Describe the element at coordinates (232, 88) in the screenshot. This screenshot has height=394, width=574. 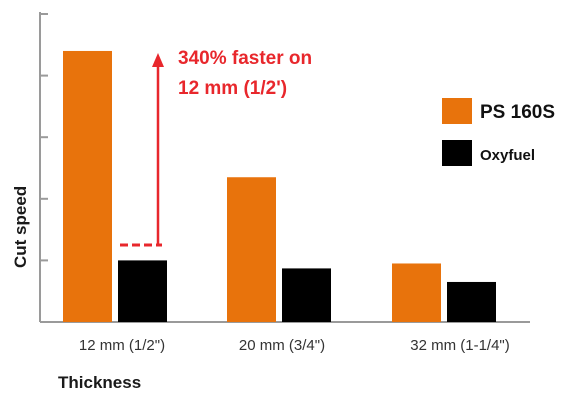
I see `annotation-text-line-2: 12 mm (1/2')` at that location.